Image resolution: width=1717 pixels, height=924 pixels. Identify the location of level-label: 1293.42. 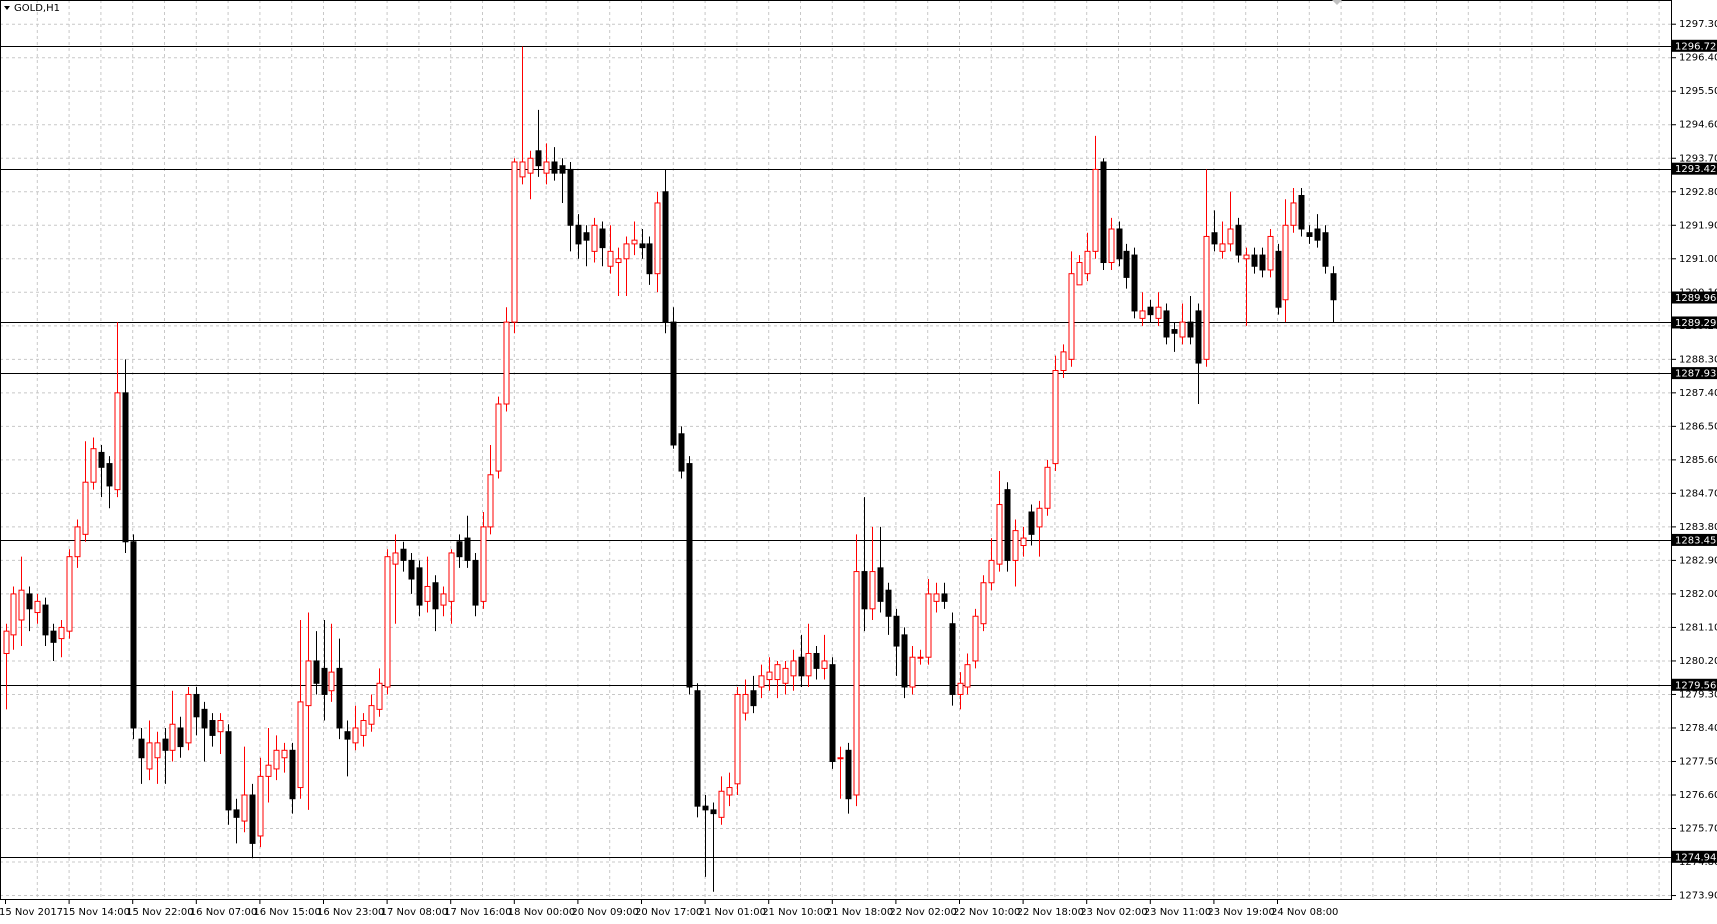
(1695, 169).